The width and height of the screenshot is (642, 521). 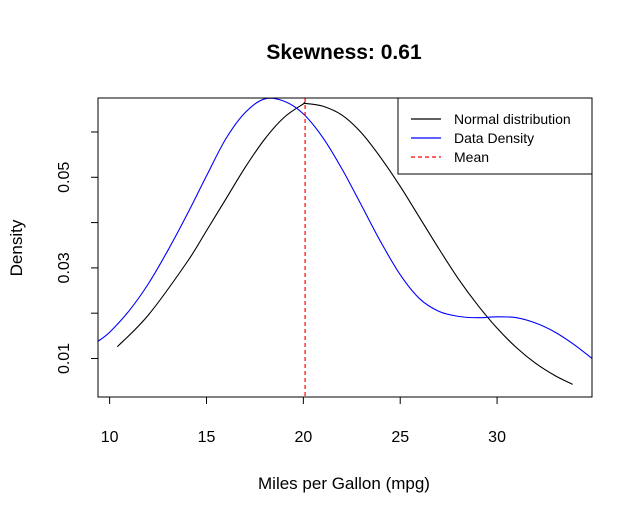 What do you see at coordinates (110, 437) in the screenshot?
I see `x-tick-label-10: 10` at bounding box center [110, 437].